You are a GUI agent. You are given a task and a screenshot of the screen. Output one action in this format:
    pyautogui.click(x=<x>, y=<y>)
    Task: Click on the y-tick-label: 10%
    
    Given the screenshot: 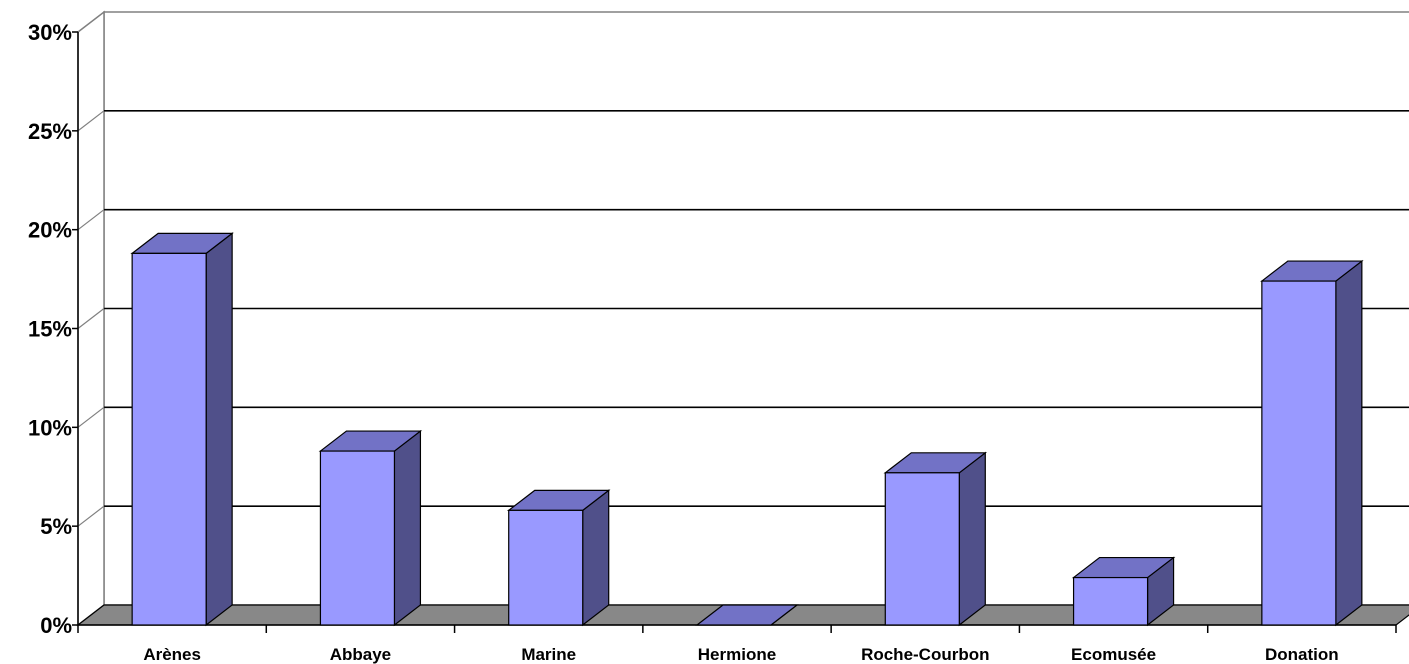 What is the action you would take?
    pyautogui.click(x=50, y=427)
    